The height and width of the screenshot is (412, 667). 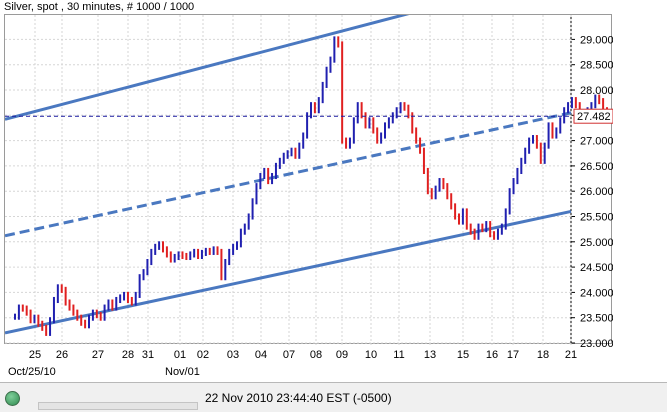 What do you see at coordinates (596, 218) in the screenshot?
I see `y-tick-label: 25.500` at bounding box center [596, 218].